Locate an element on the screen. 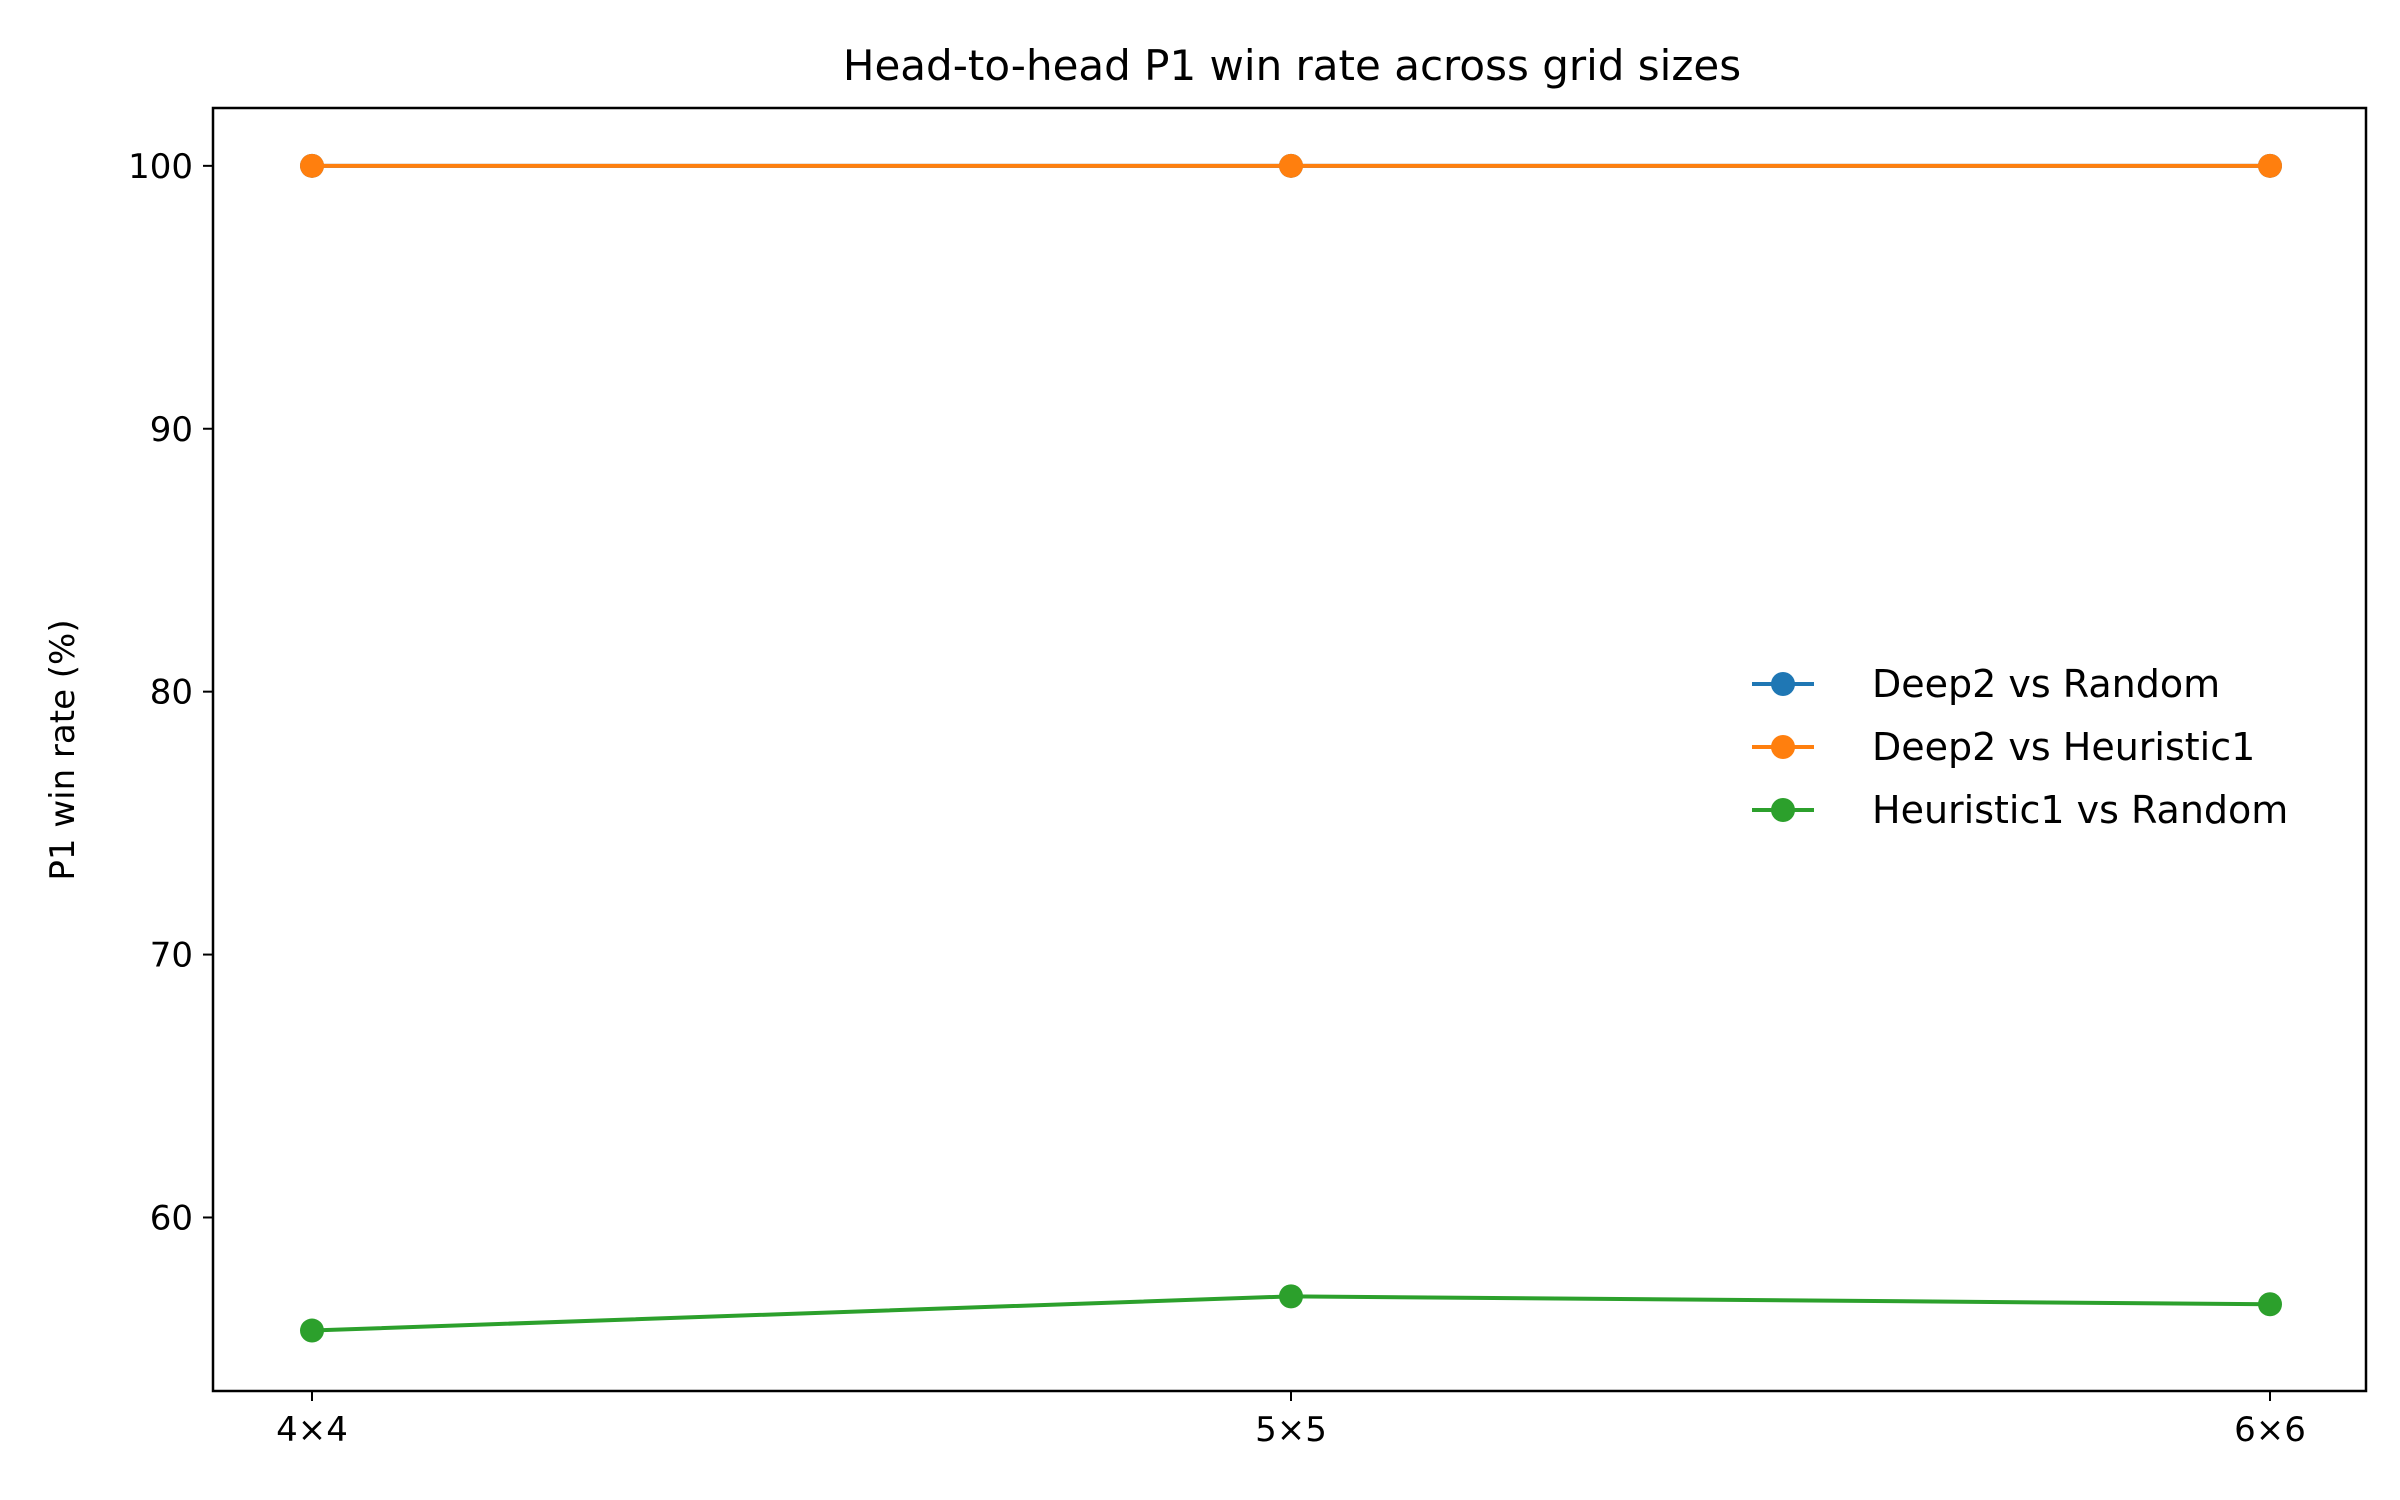  x-tick-label: 4×4 is located at coordinates (312, 1430).